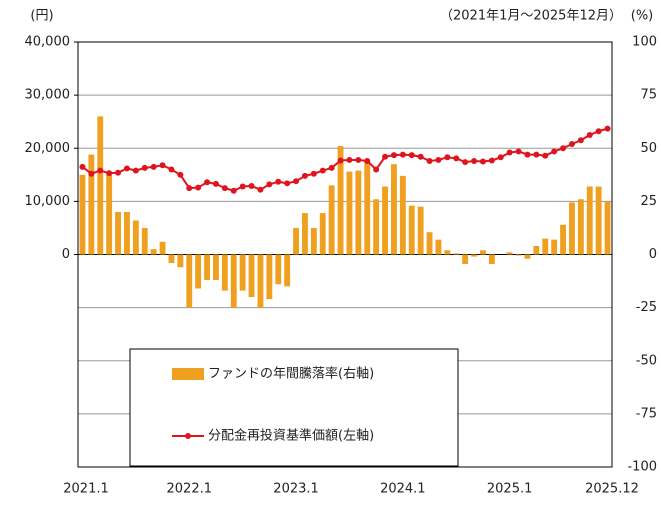  Describe the element at coordinates (41, 16) in the screenshot. I see `y-axis-label: (円)` at that location.